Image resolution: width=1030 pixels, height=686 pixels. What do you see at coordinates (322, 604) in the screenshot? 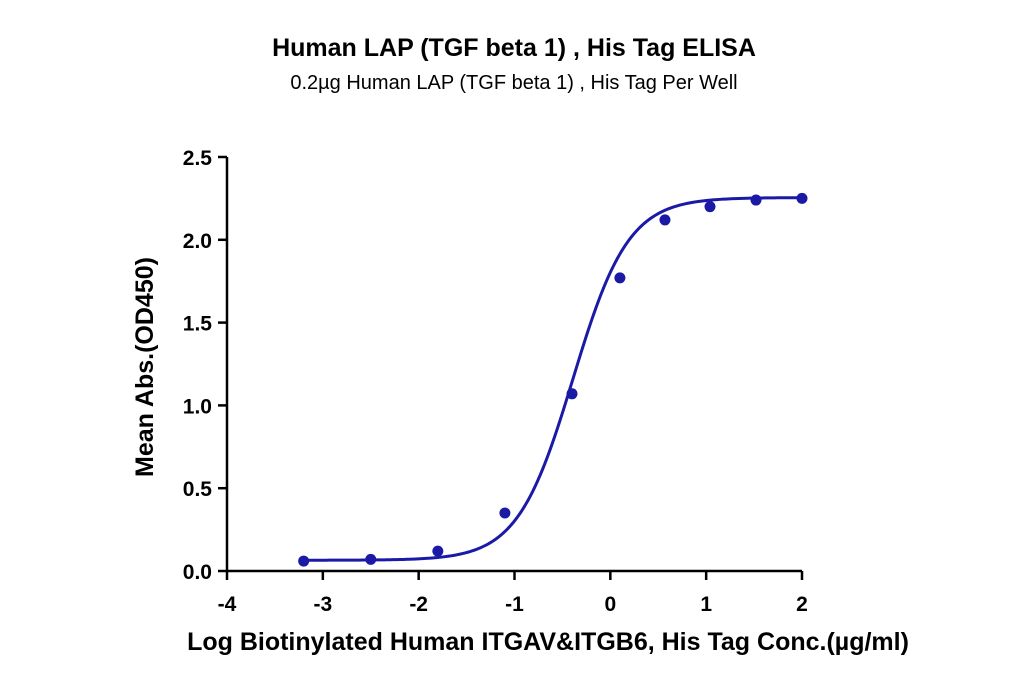
I see `x-tick-label: -3` at bounding box center [322, 604].